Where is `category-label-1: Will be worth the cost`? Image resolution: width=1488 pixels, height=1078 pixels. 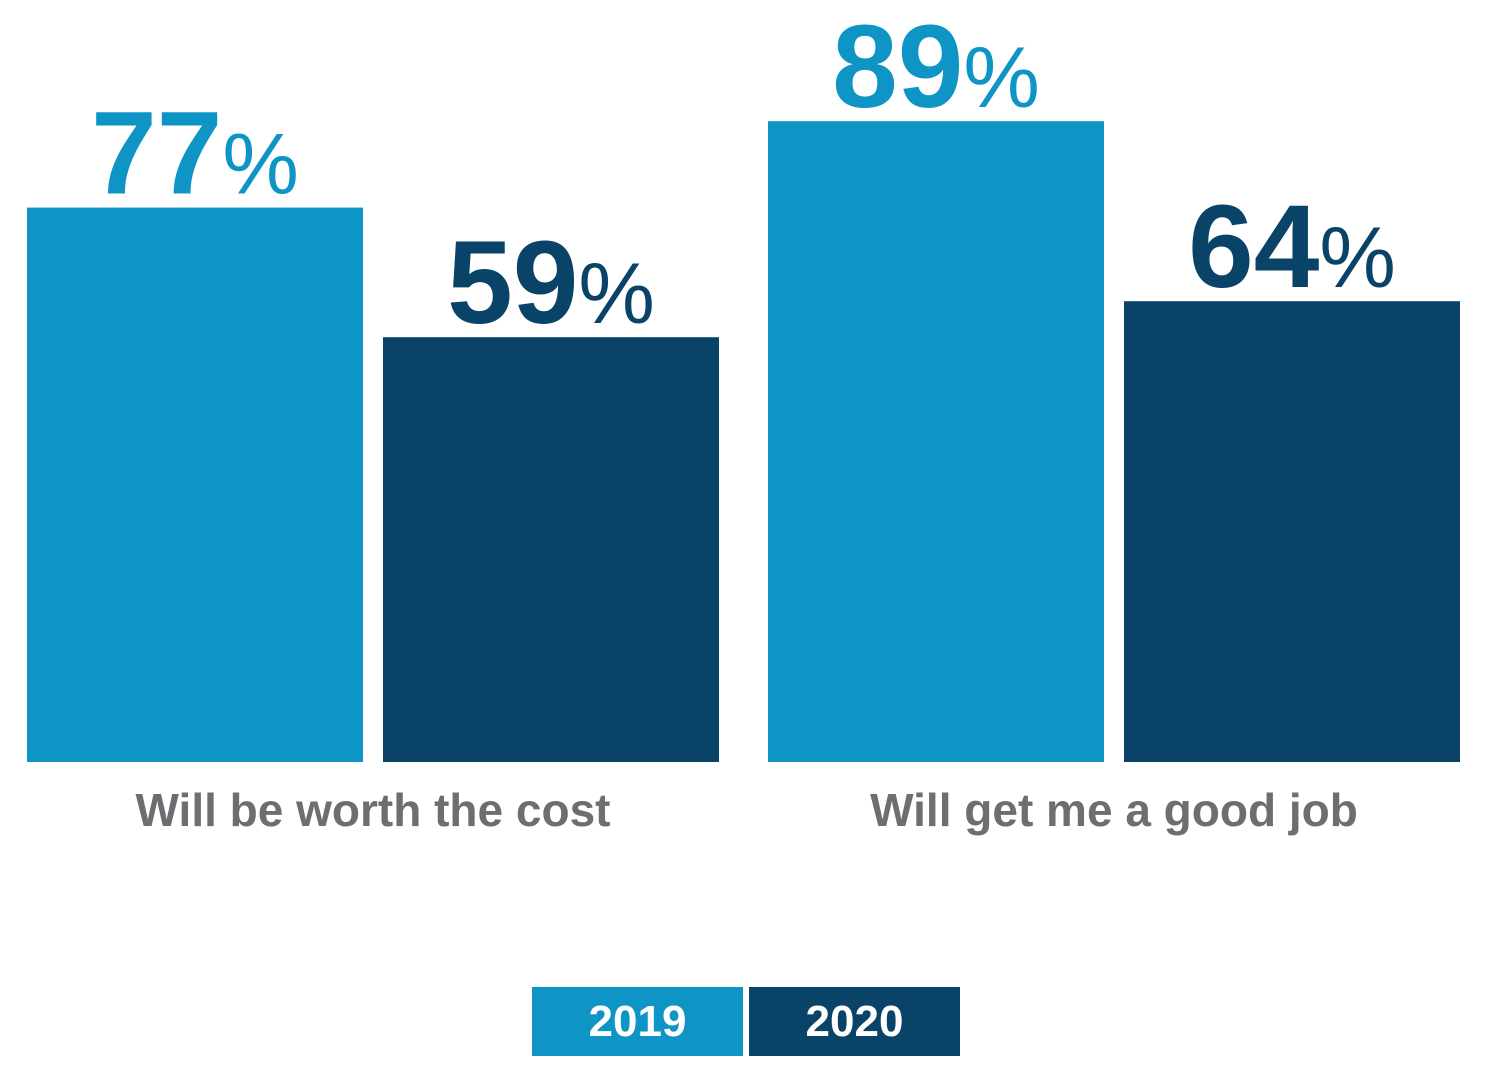 category-label-1: Will be worth the cost is located at coordinates (373, 810).